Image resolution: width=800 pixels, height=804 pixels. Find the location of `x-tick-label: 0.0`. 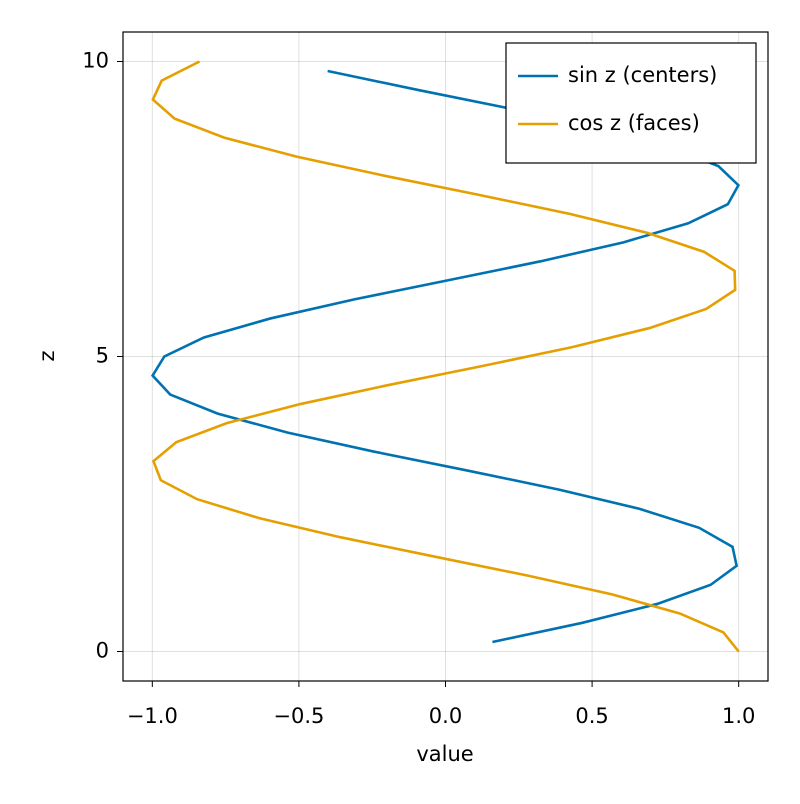

x-tick-label: 0.0 is located at coordinates (445, 716).